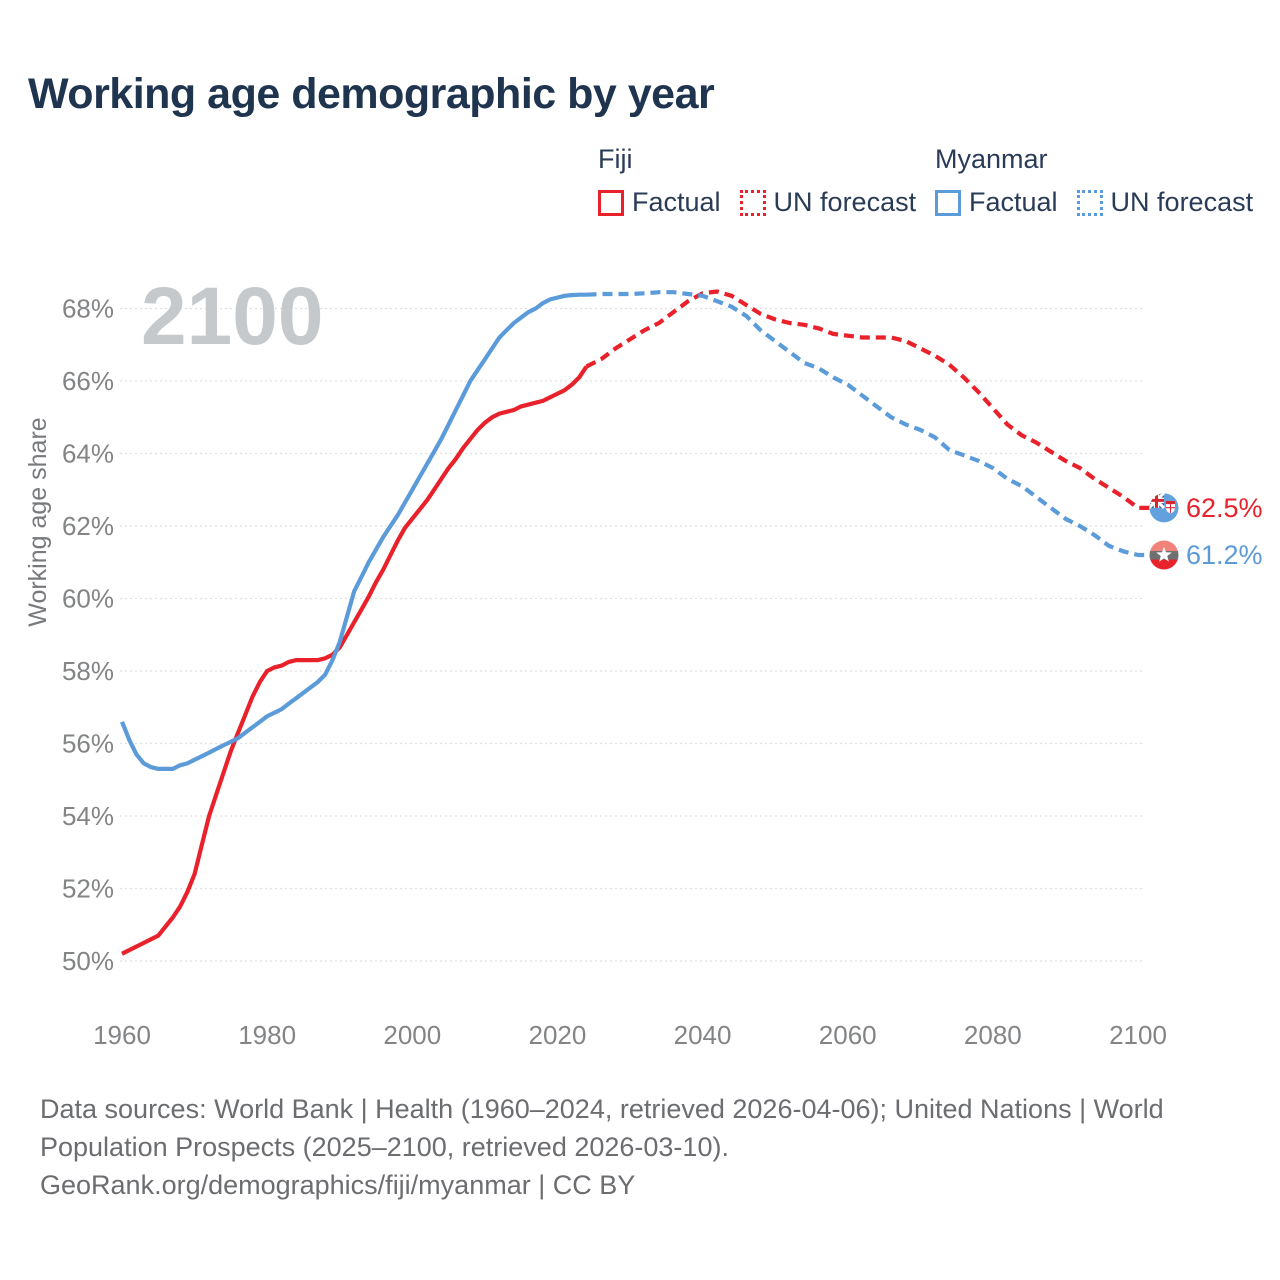  Describe the element at coordinates (88, 381) in the screenshot. I see `y-tick-label: 66%` at that location.